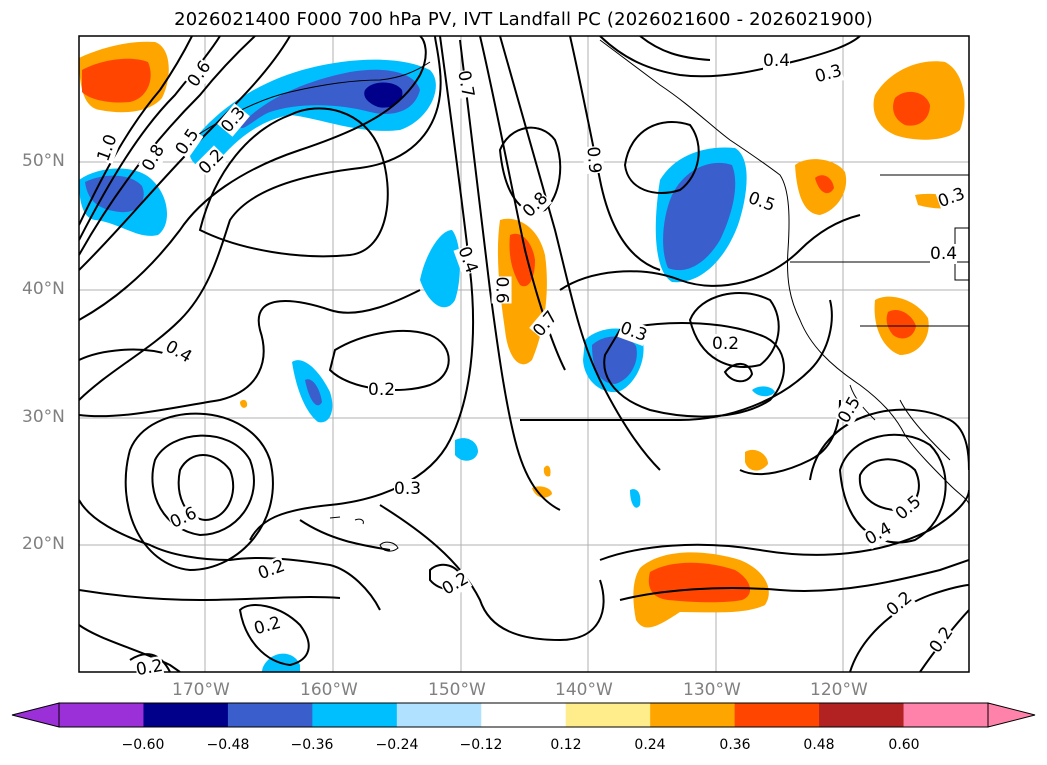 The height and width of the screenshot is (765, 1047). What do you see at coordinates (397, 745) in the screenshot?
I see `colorbar-tick: −0.24` at bounding box center [397, 745].